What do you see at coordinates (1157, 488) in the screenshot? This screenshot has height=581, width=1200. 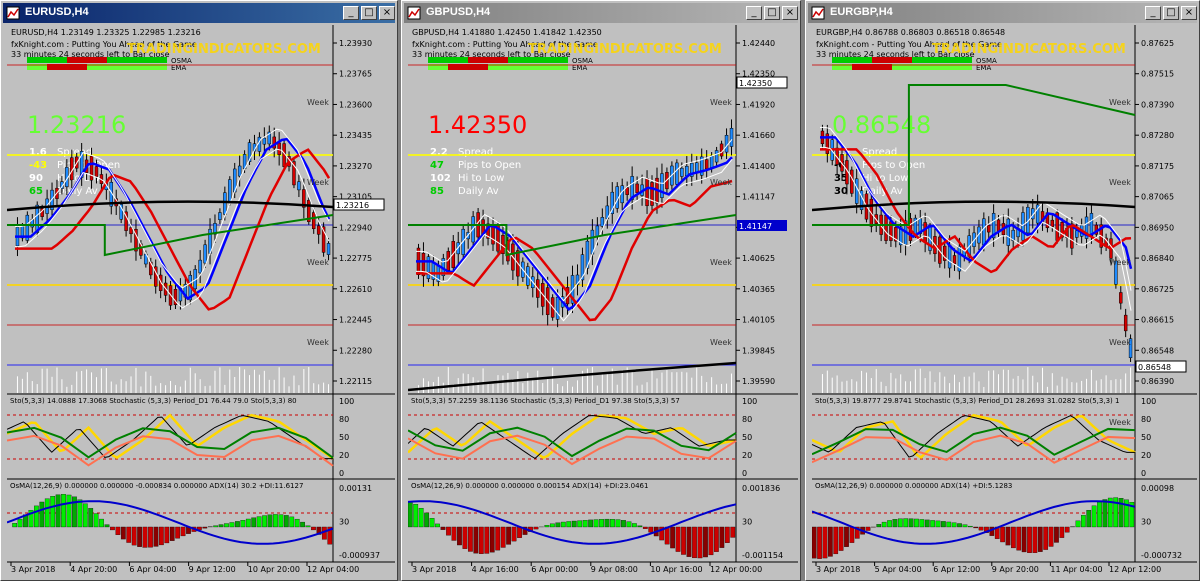 I see `osma-tick-label: 0.00098` at bounding box center [1157, 488].